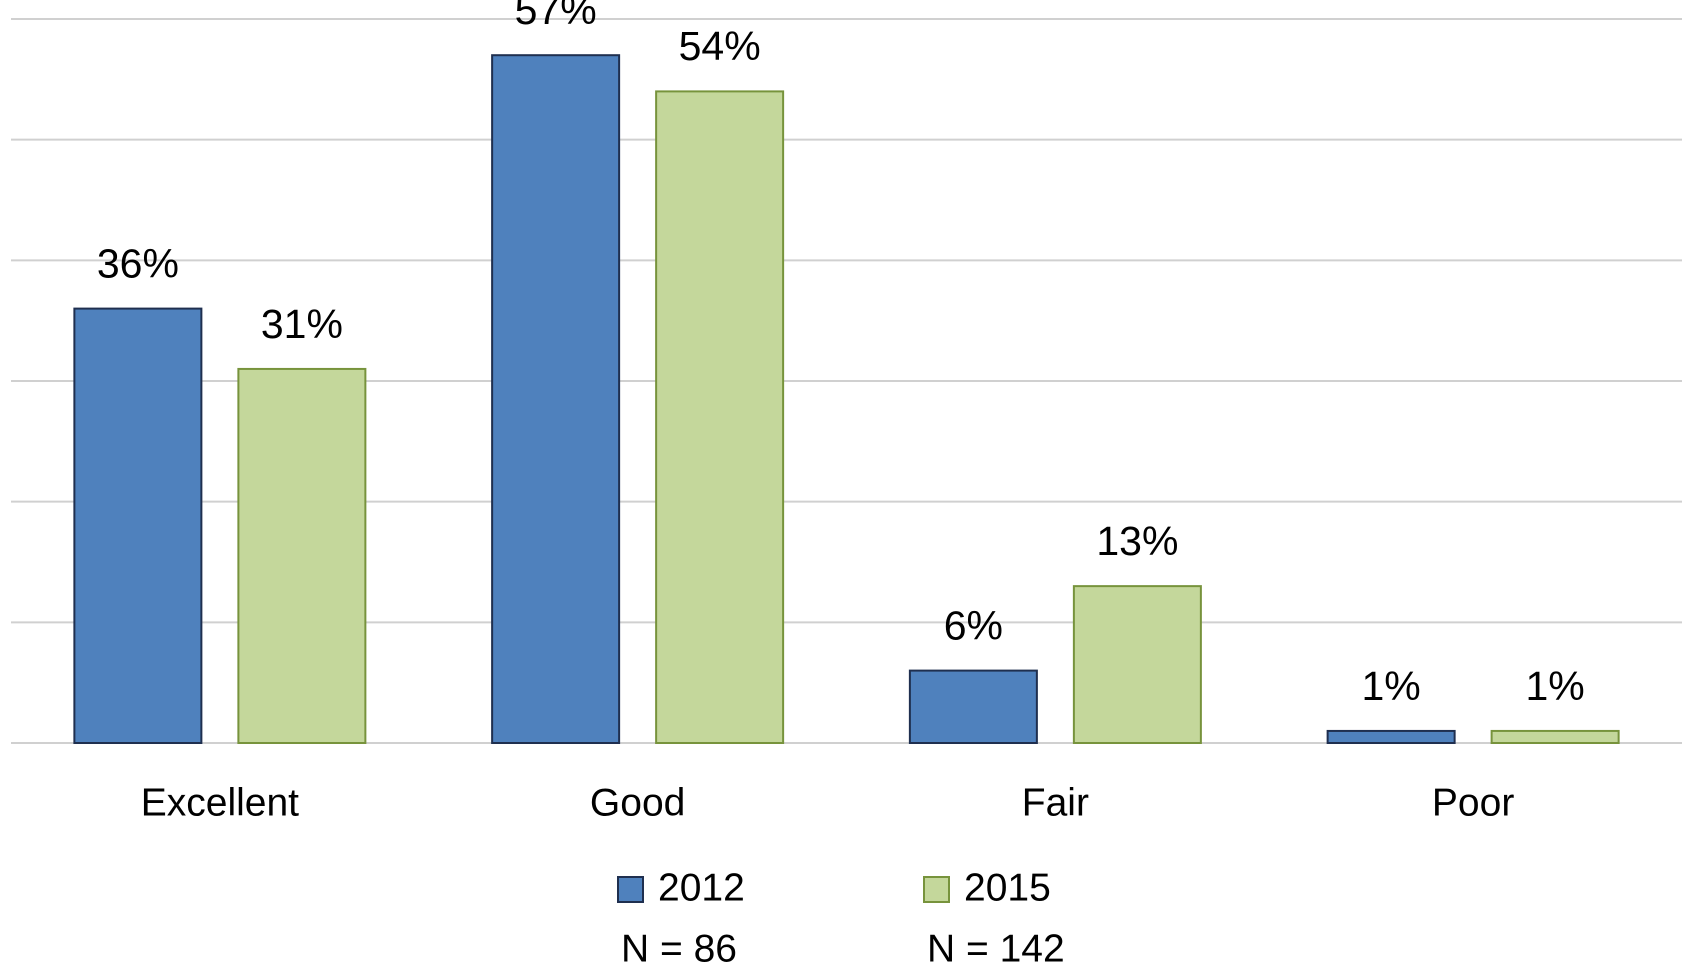 The image size is (1685, 968). What do you see at coordinates (302, 324) in the screenshot?
I see `data-label: 31%` at bounding box center [302, 324].